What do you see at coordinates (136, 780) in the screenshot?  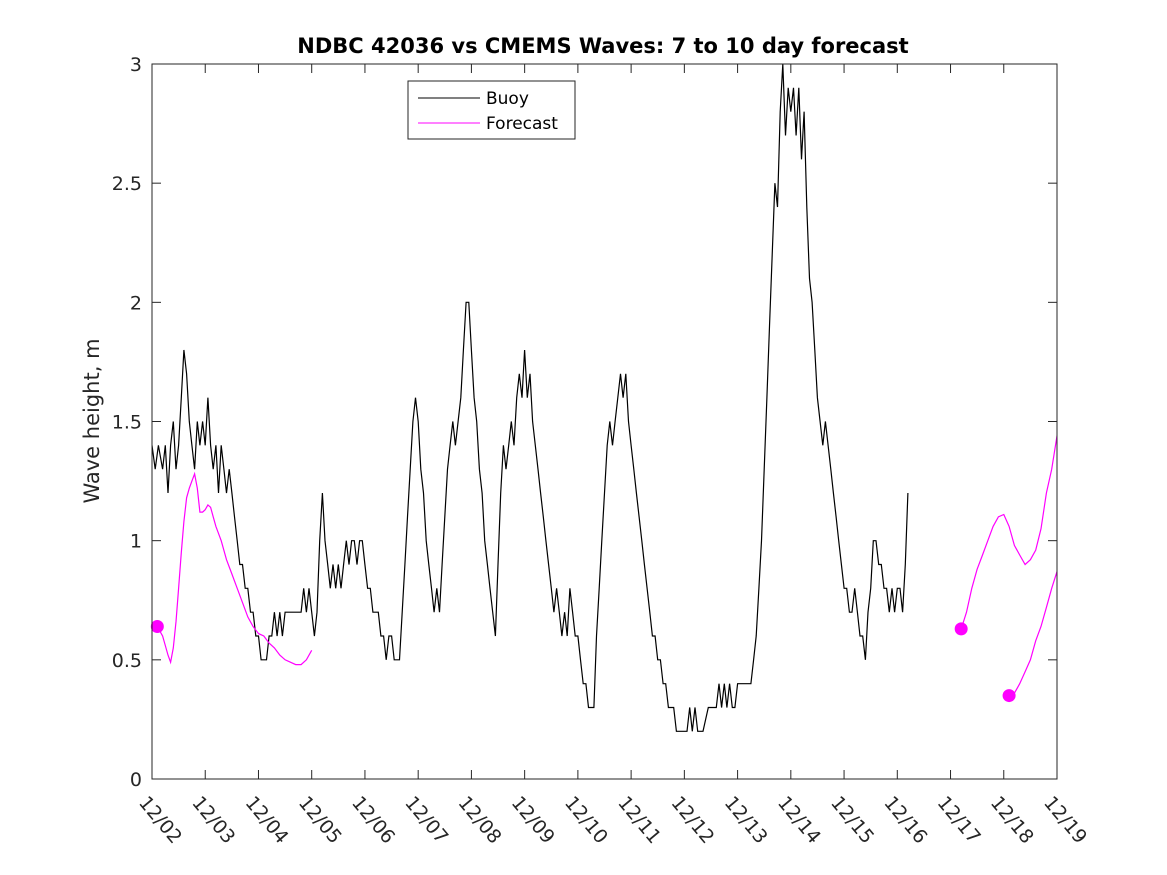 I see `y-tick-label: 0` at bounding box center [136, 780].